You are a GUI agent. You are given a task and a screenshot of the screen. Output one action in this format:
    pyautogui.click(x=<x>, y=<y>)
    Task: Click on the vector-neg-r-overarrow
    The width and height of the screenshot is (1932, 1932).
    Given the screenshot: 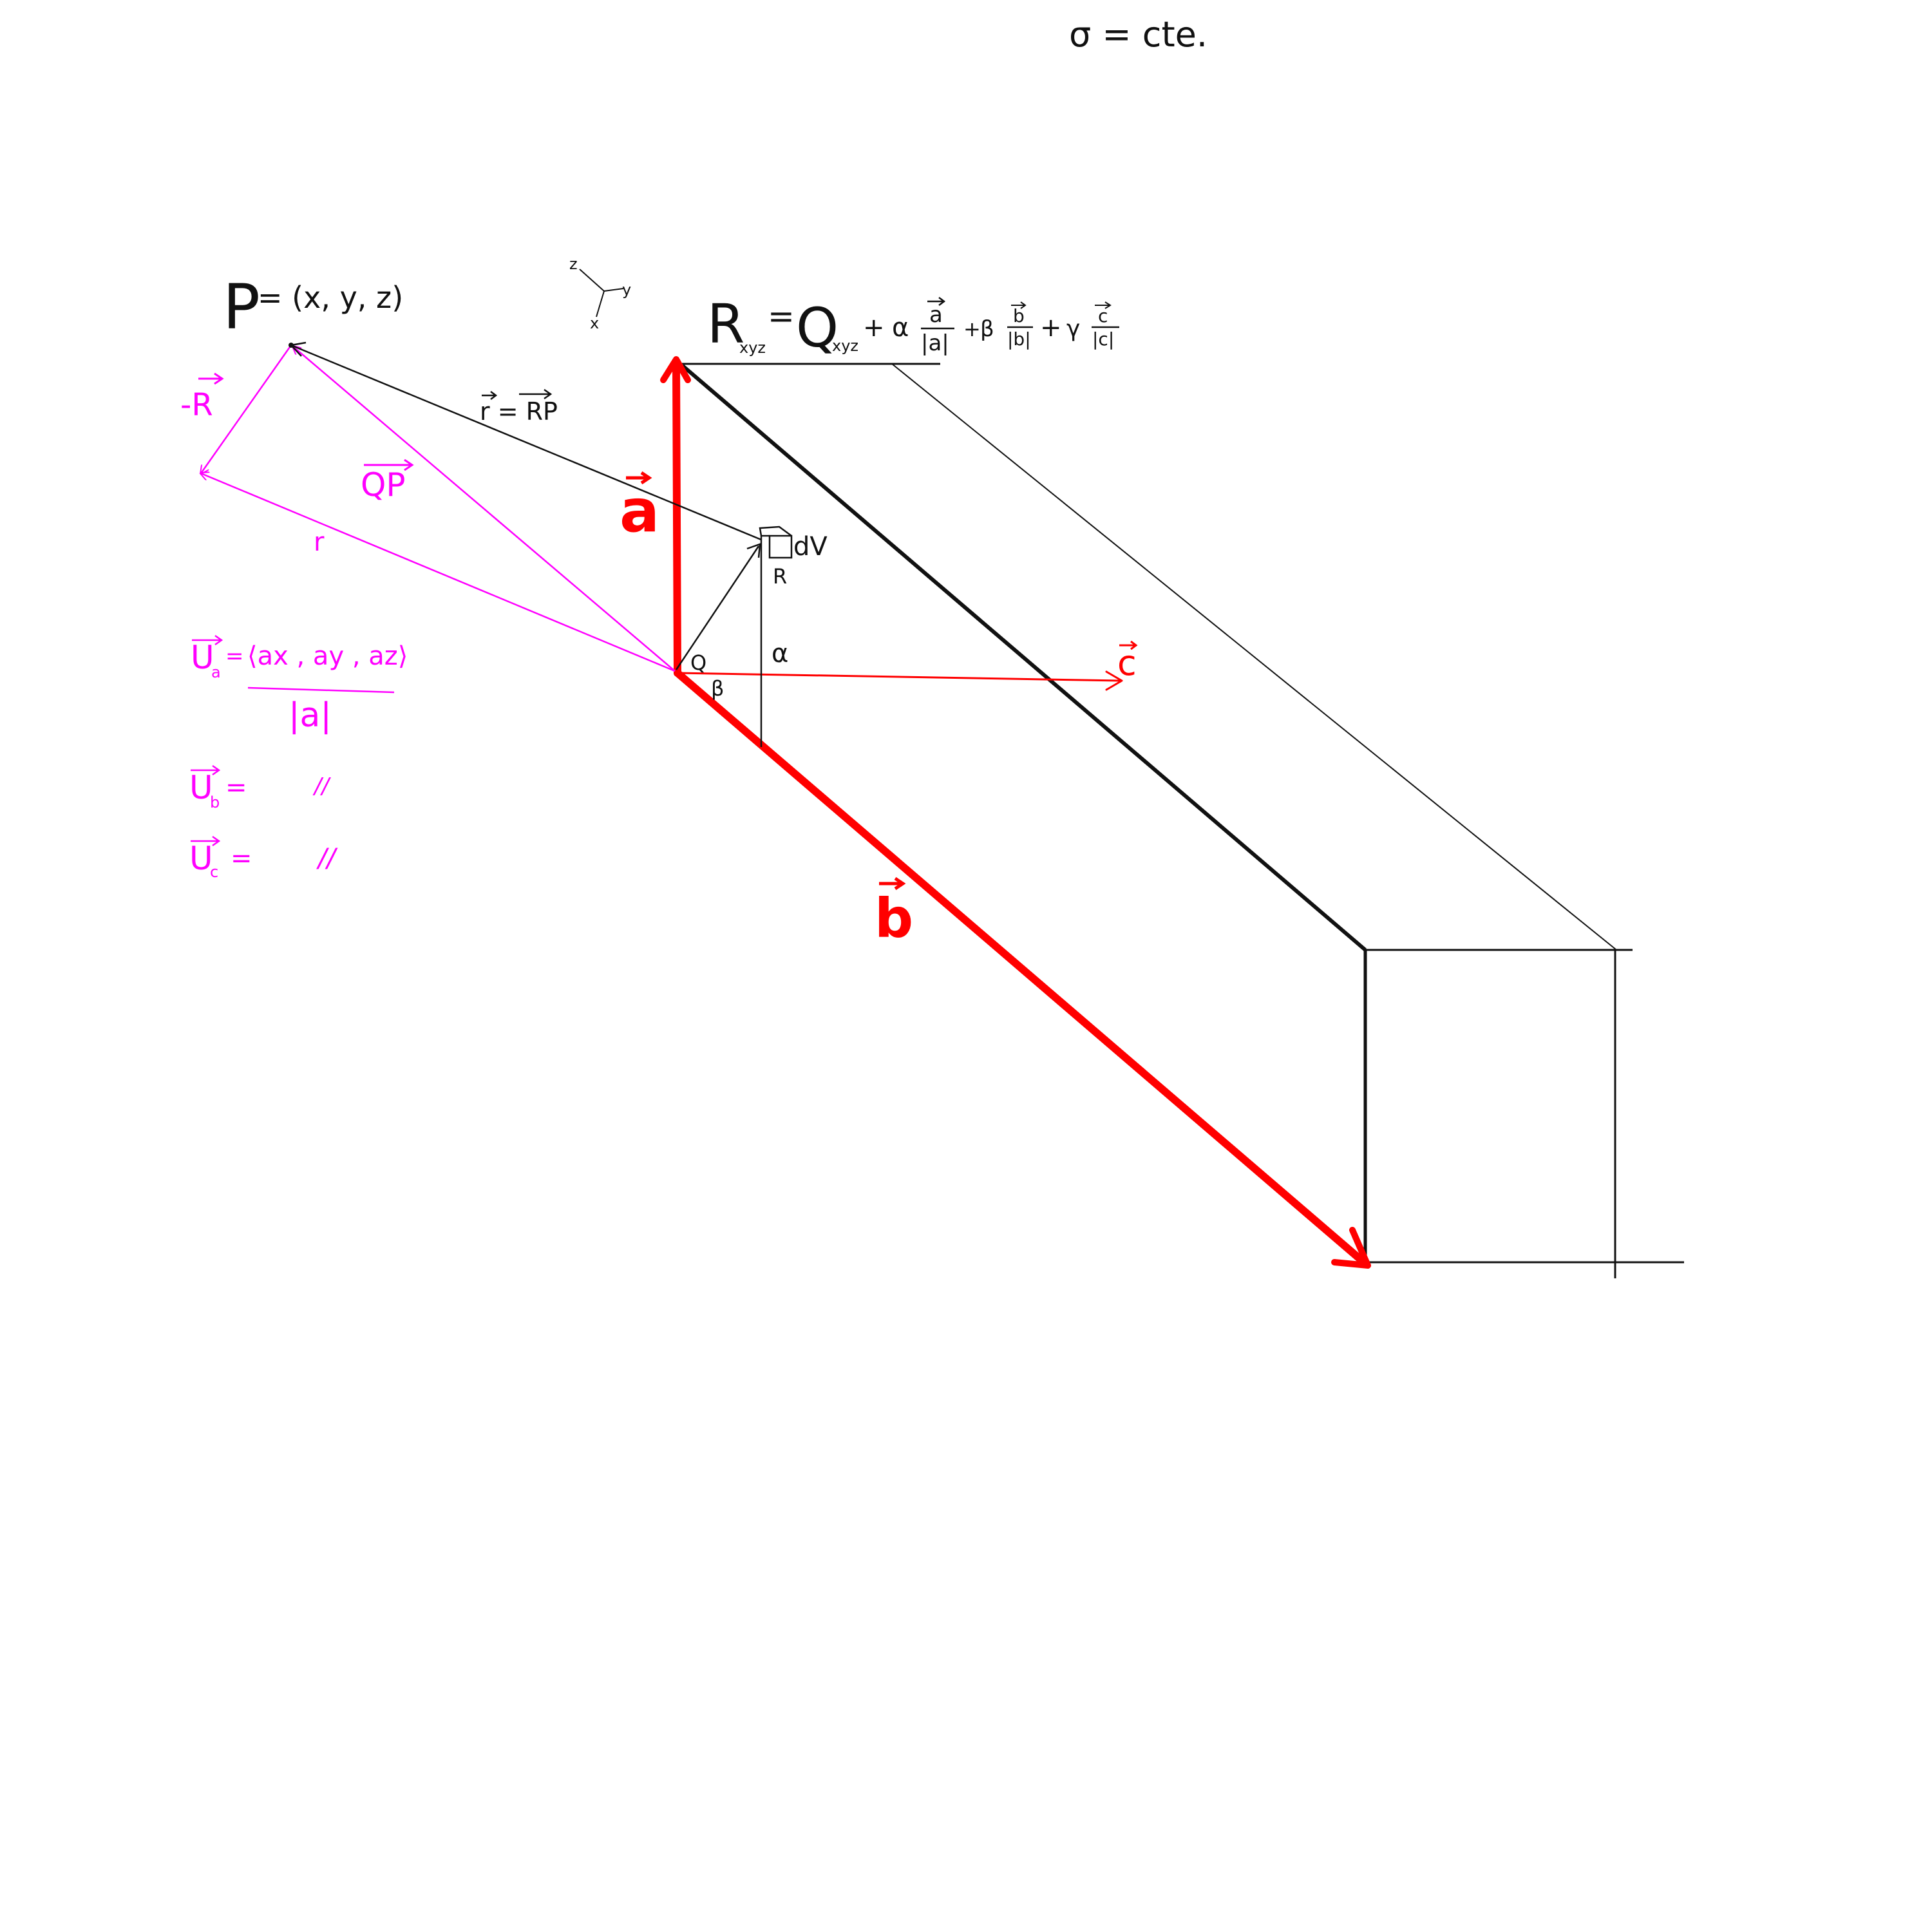 What is the action you would take?
    pyautogui.click(x=211, y=379)
    